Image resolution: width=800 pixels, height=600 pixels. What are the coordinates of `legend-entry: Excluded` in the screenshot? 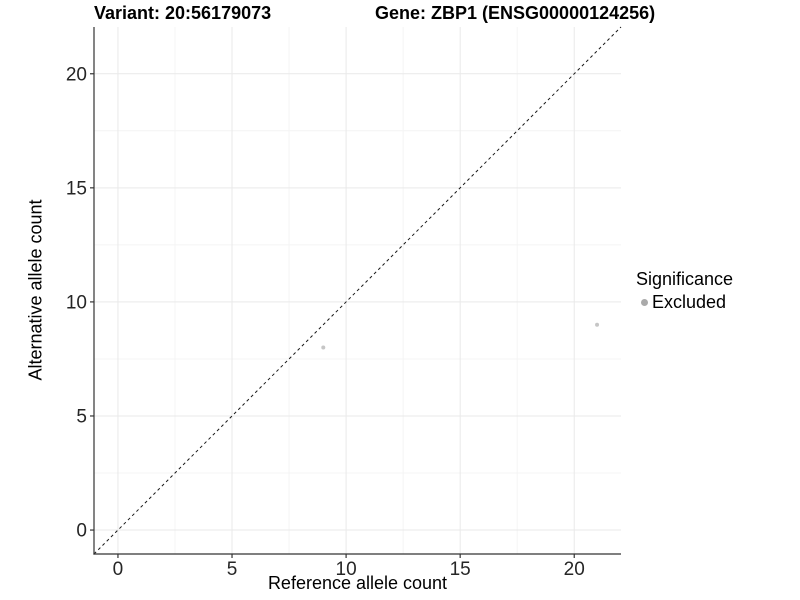 It's located at (684, 302).